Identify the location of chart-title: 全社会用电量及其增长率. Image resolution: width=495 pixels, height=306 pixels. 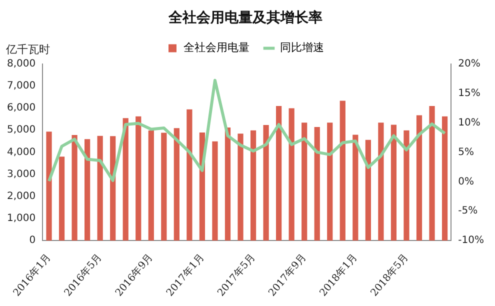
(245, 17).